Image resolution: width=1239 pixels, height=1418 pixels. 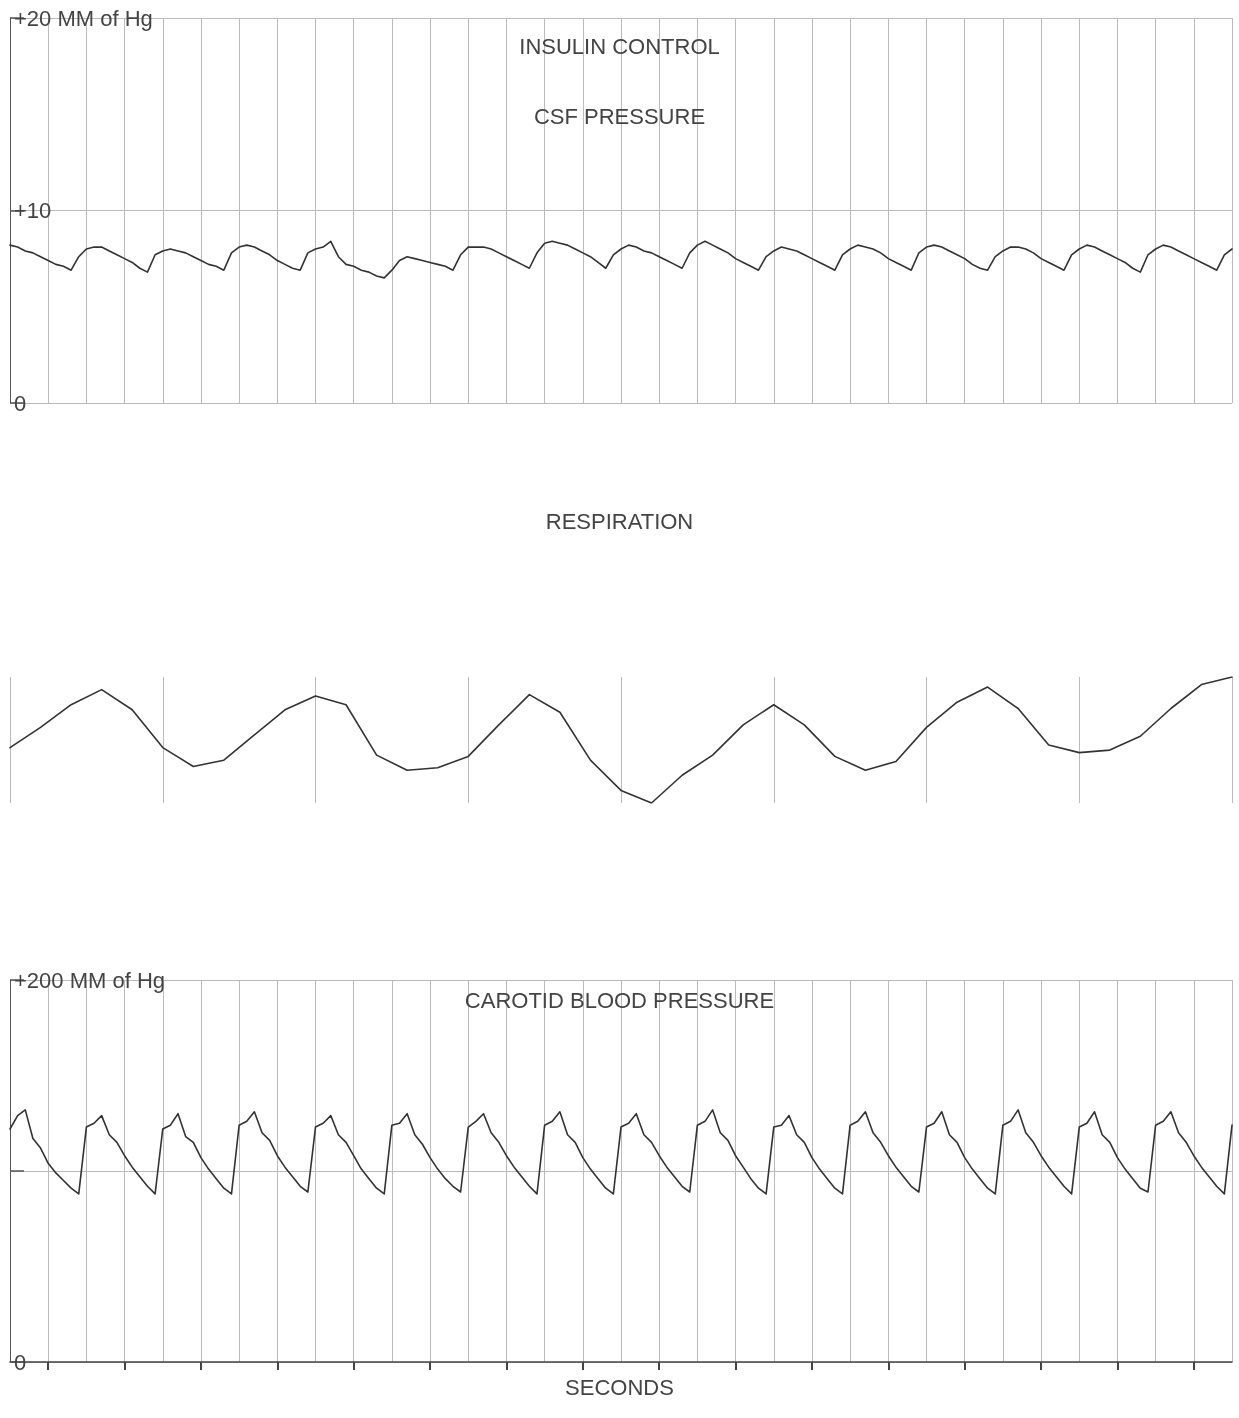 I want to click on y-tick-label: +10, so click(x=33, y=210).